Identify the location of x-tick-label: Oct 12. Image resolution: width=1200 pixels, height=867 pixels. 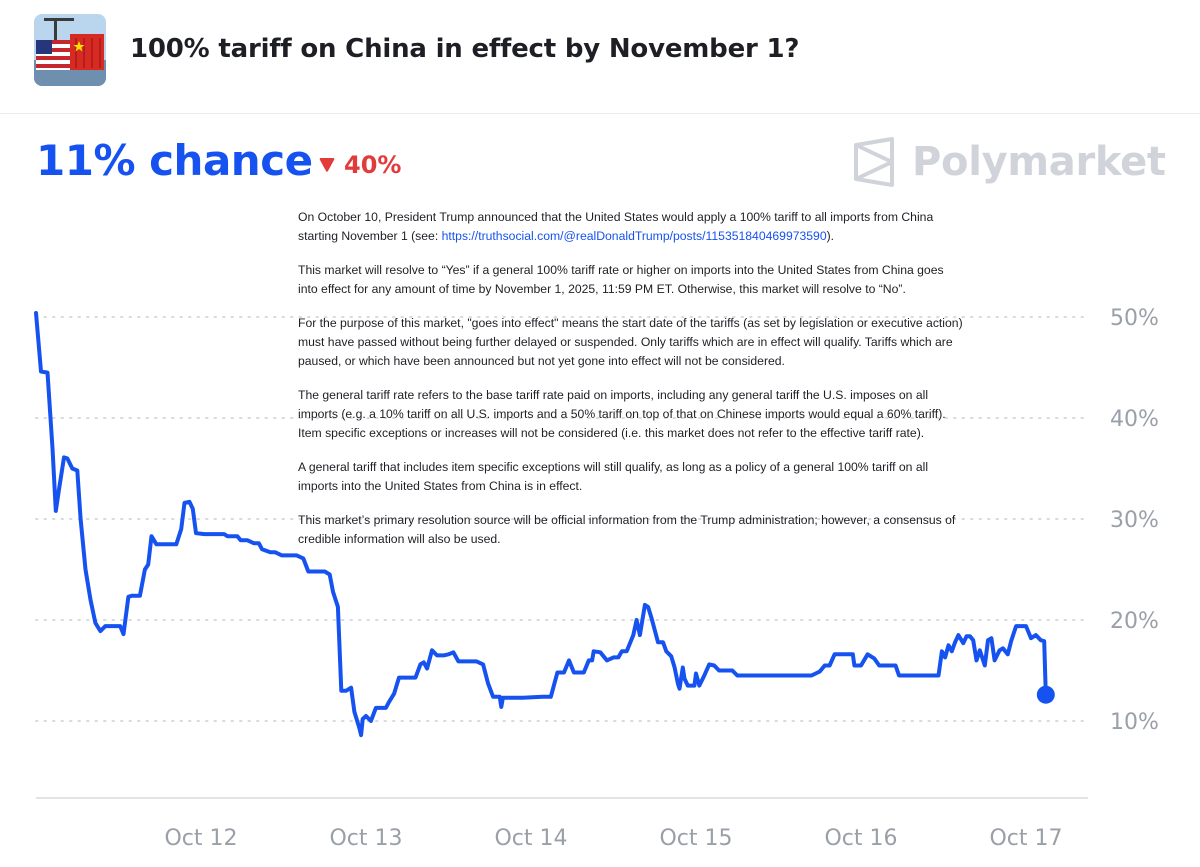
(200, 838).